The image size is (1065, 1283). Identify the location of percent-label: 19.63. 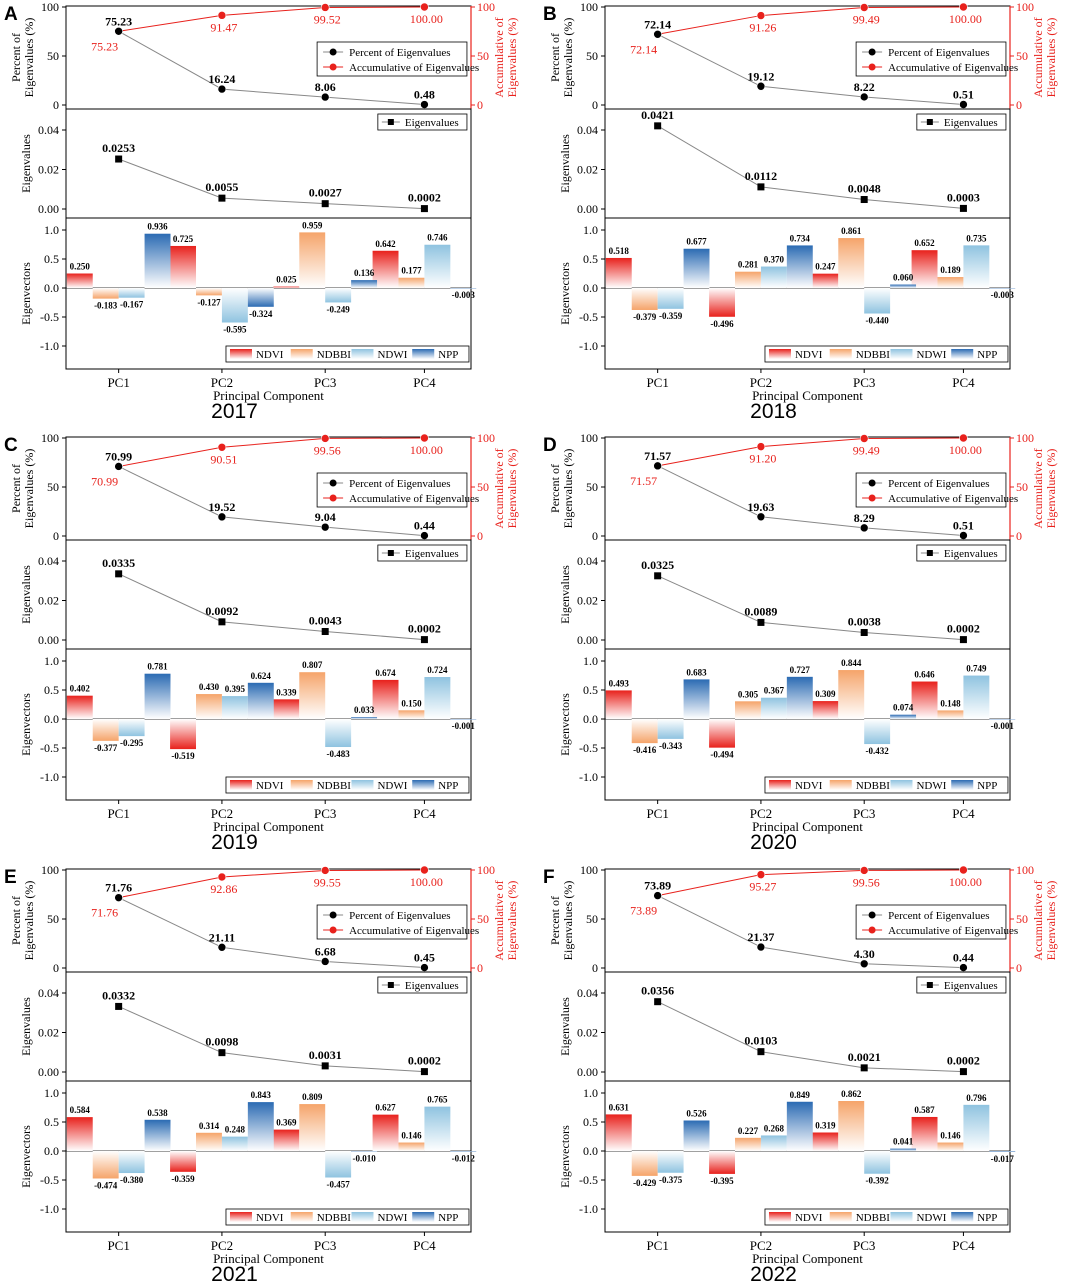
(760, 507).